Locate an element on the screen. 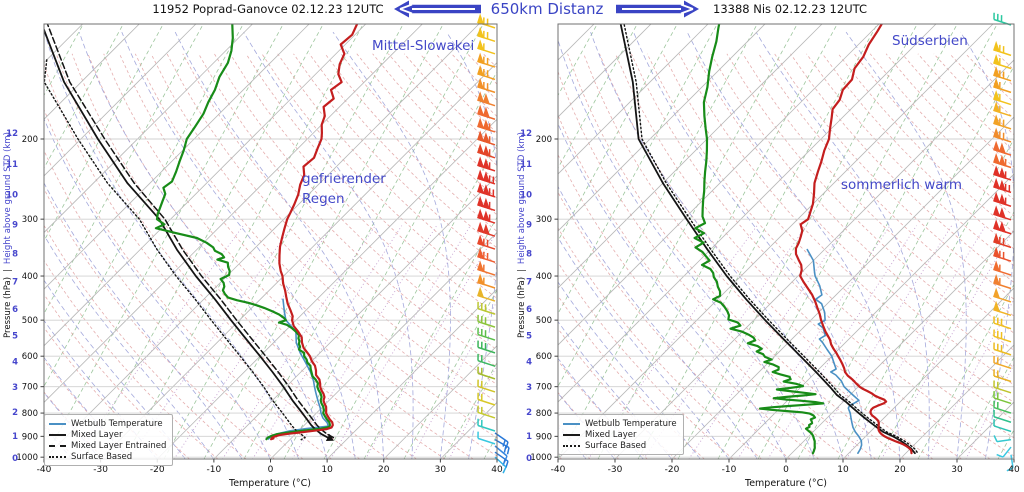  legend-entry: Mixed Layer Entrained is located at coordinates (107, 445).